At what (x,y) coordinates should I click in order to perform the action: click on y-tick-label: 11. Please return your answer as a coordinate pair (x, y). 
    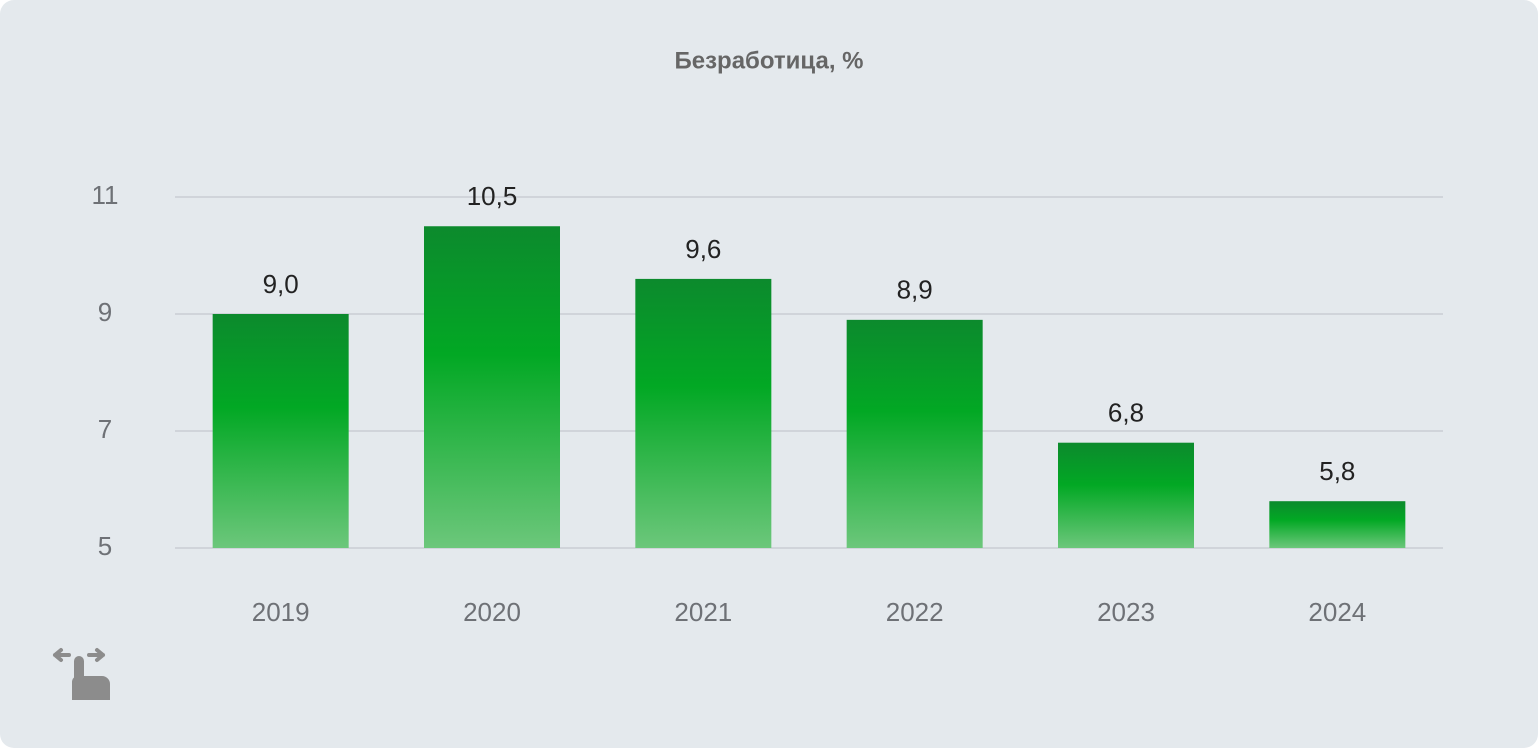
    Looking at the image, I should click on (105, 195).